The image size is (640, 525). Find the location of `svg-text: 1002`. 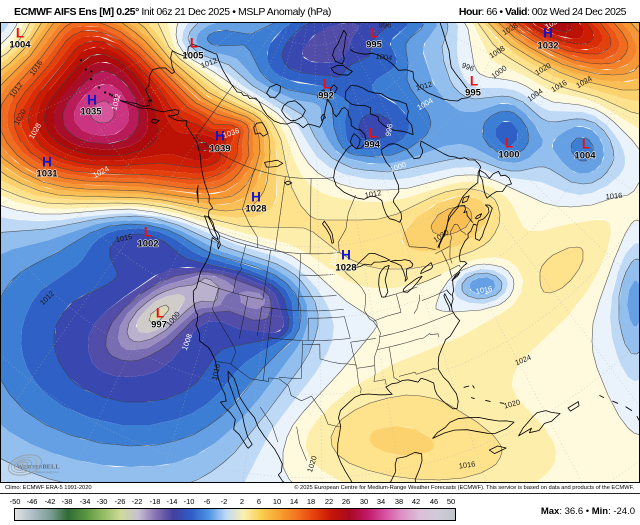

svg-text: 1002 is located at coordinates (147, 244).